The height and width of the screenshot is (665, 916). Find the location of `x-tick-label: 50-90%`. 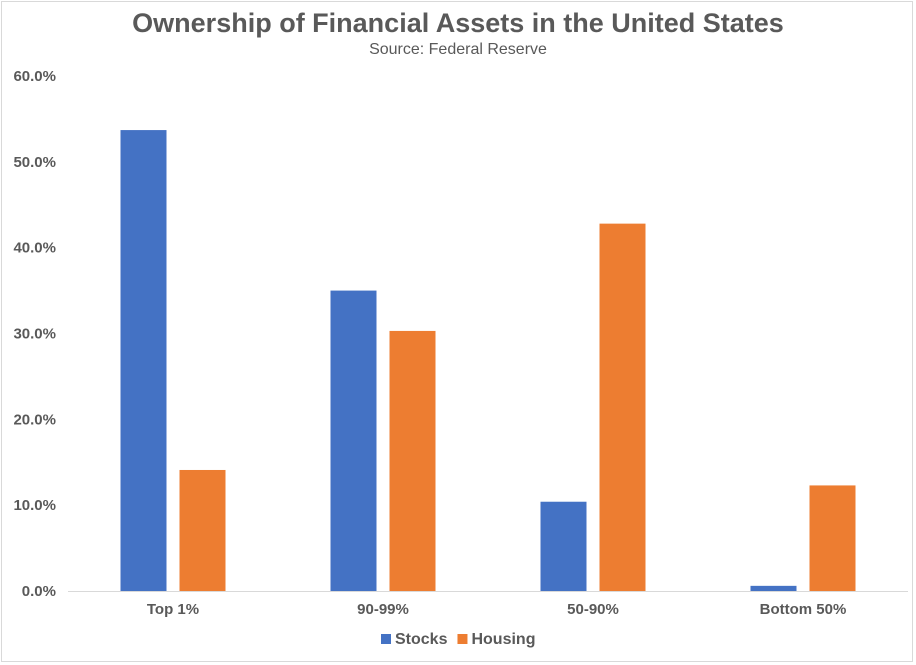

x-tick-label: 50-90% is located at coordinates (593, 609).